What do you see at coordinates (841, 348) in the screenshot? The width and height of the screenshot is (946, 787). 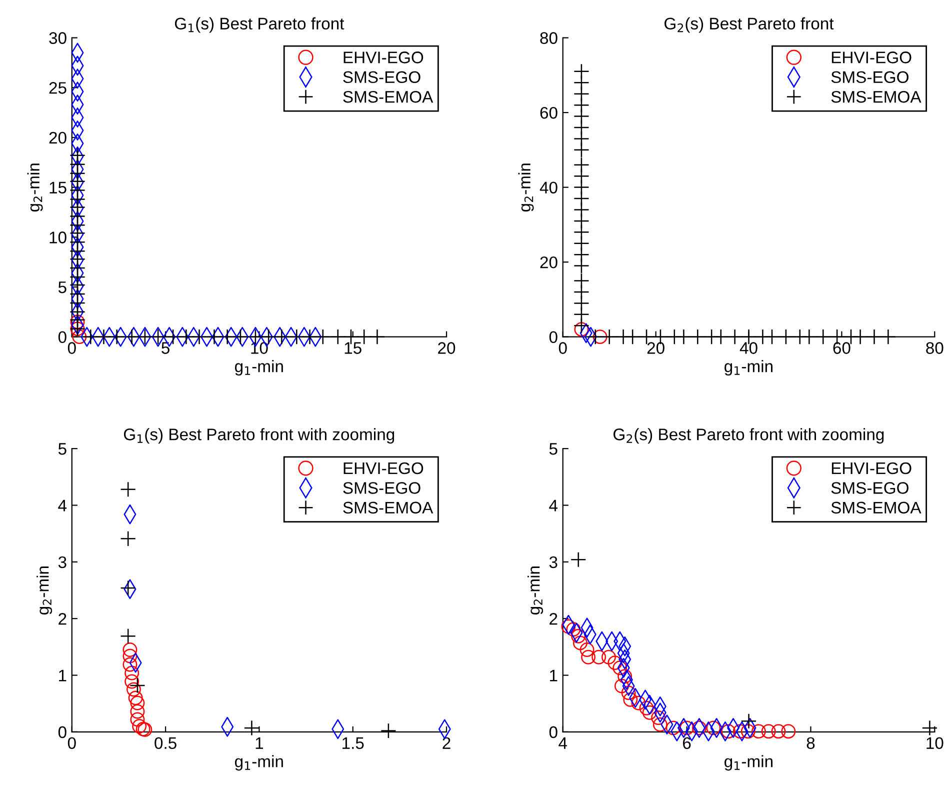 I see `x-tick-label: 60` at bounding box center [841, 348].